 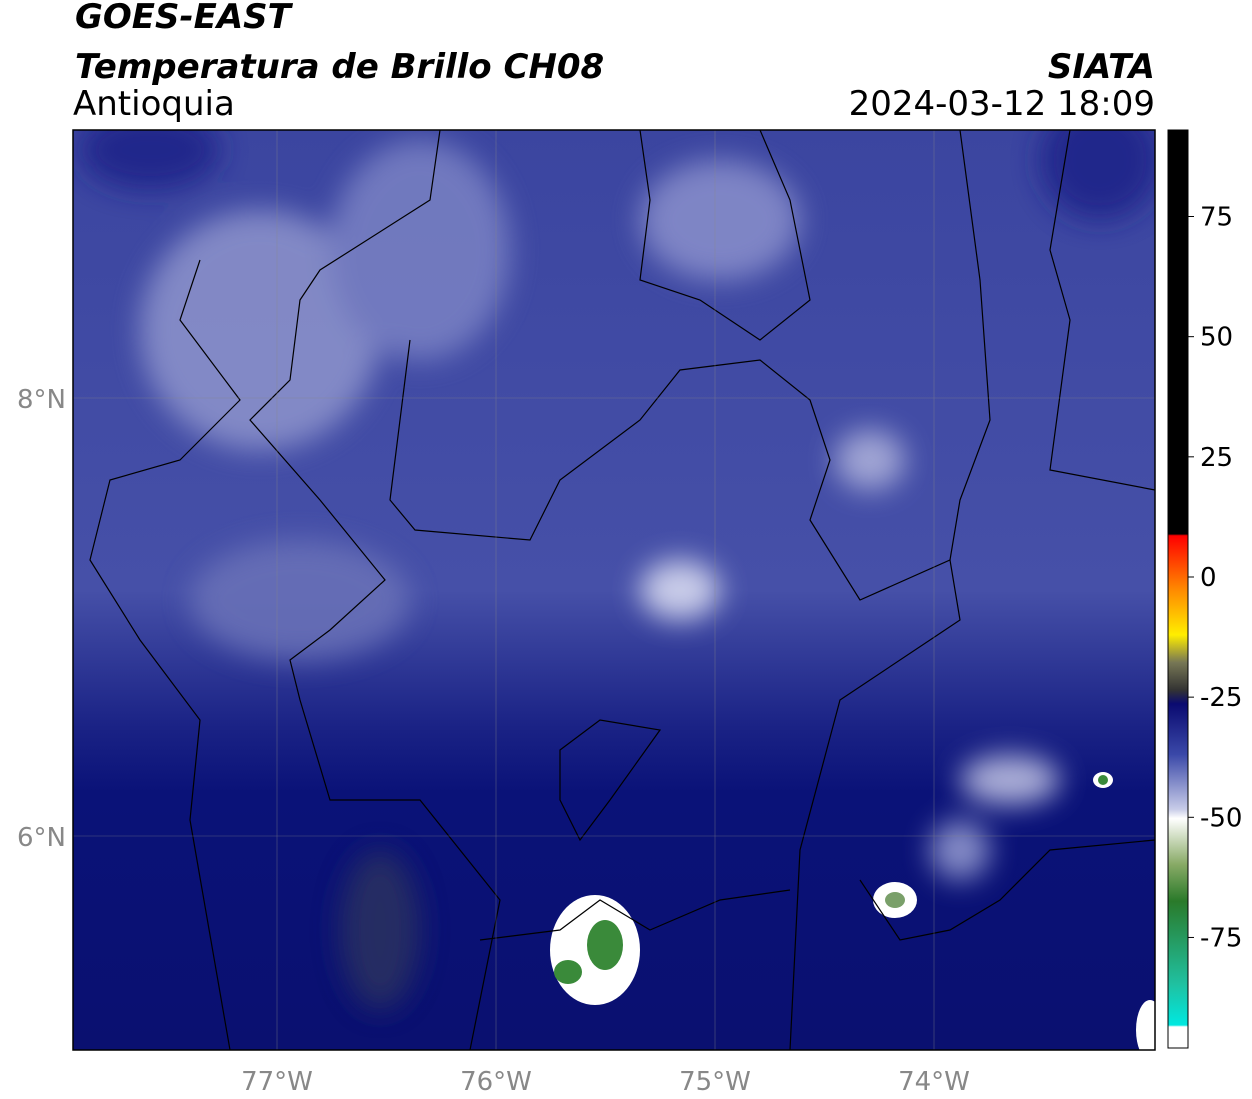 I want to click on colorbar-tick-label: -50, so click(x=1221, y=818).